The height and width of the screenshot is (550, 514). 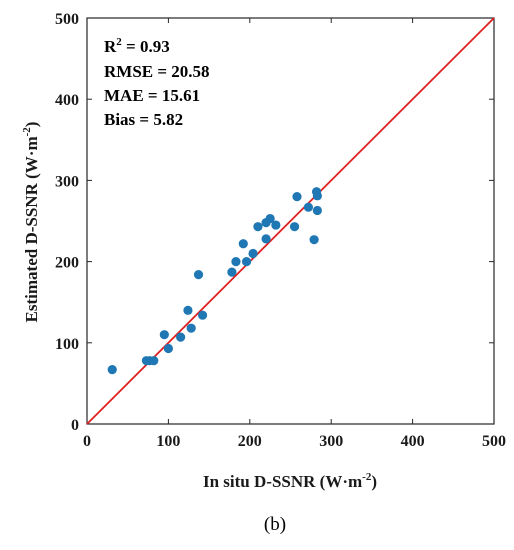 I want to click on y-tick-label: 100, so click(x=67, y=344).